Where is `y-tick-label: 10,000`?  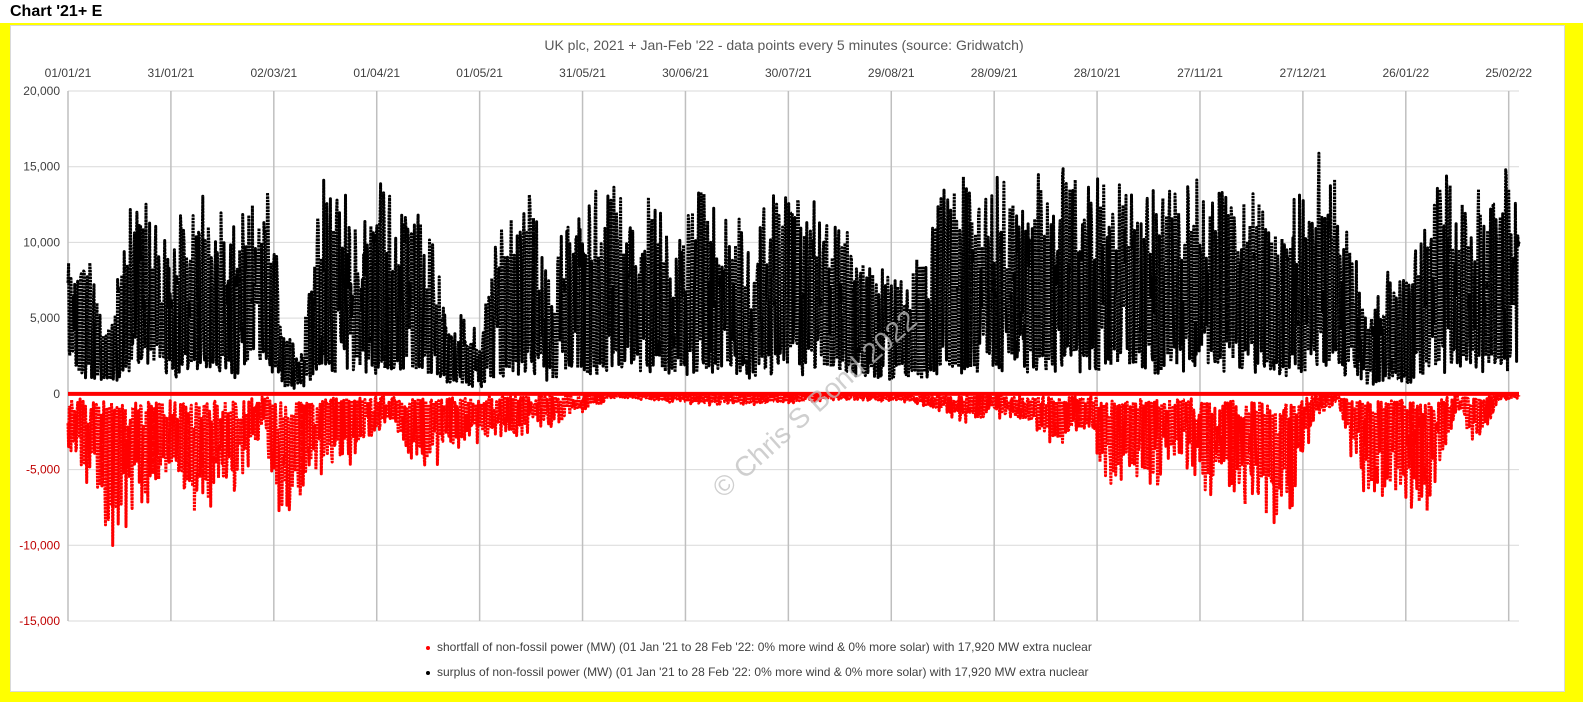
y-tick-label: 10,000 is located at coordinates (41, 242).